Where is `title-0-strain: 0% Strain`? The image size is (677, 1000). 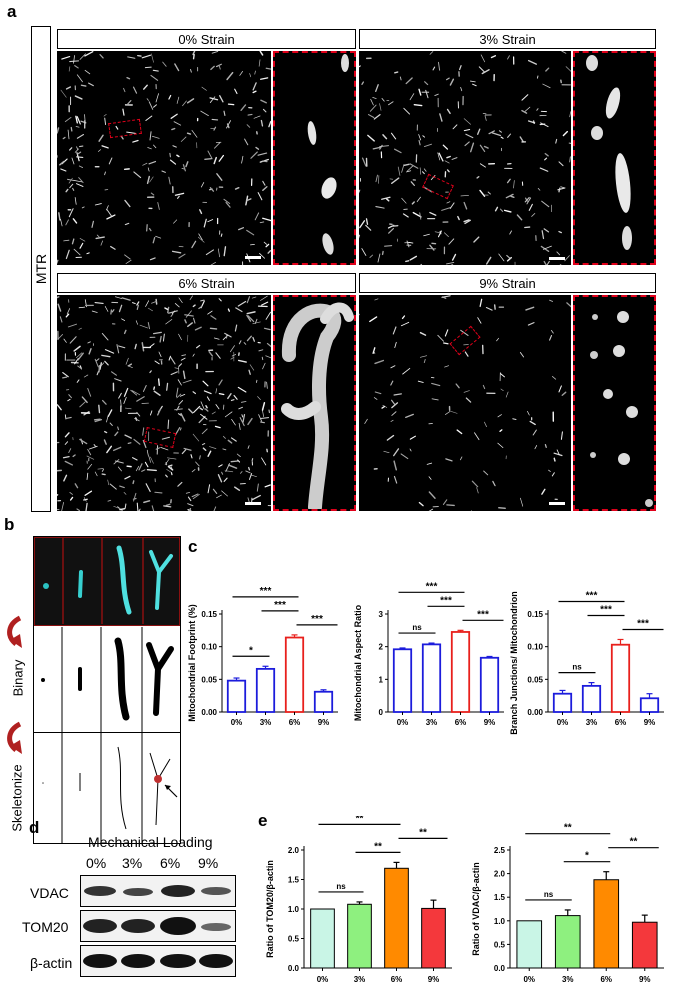
title-0-strain: 0% Strain is located at coordinates (206, 39).